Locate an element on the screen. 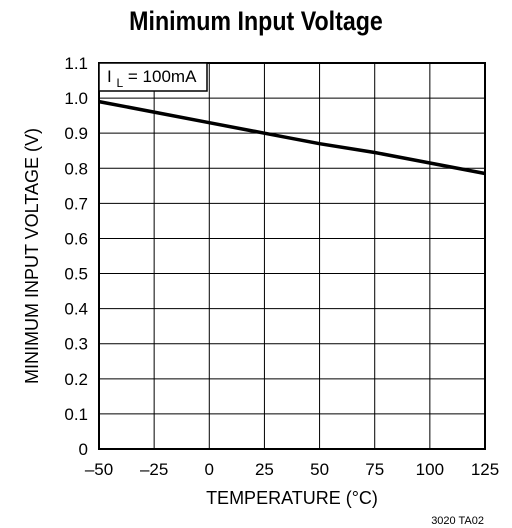 This screenshot has height=528, width=512. data-series is located at coordinates (292, 137).